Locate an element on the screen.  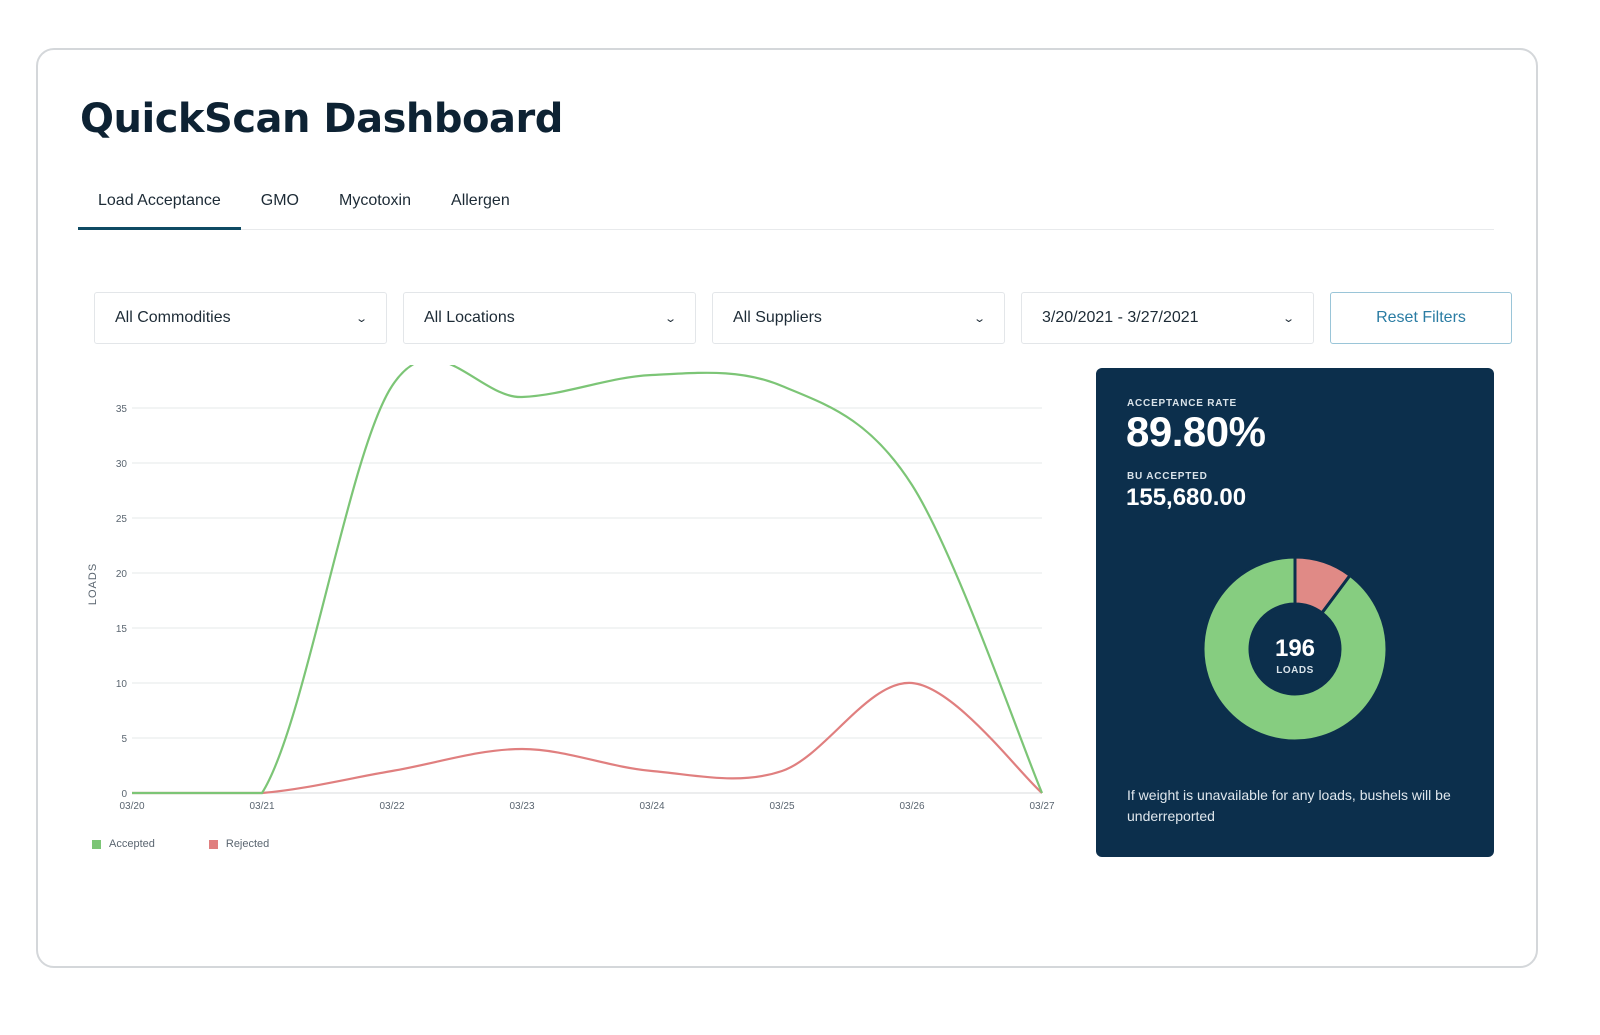
bu-accepted-value: 155,680.00 is located at coordinates (1186, 497).